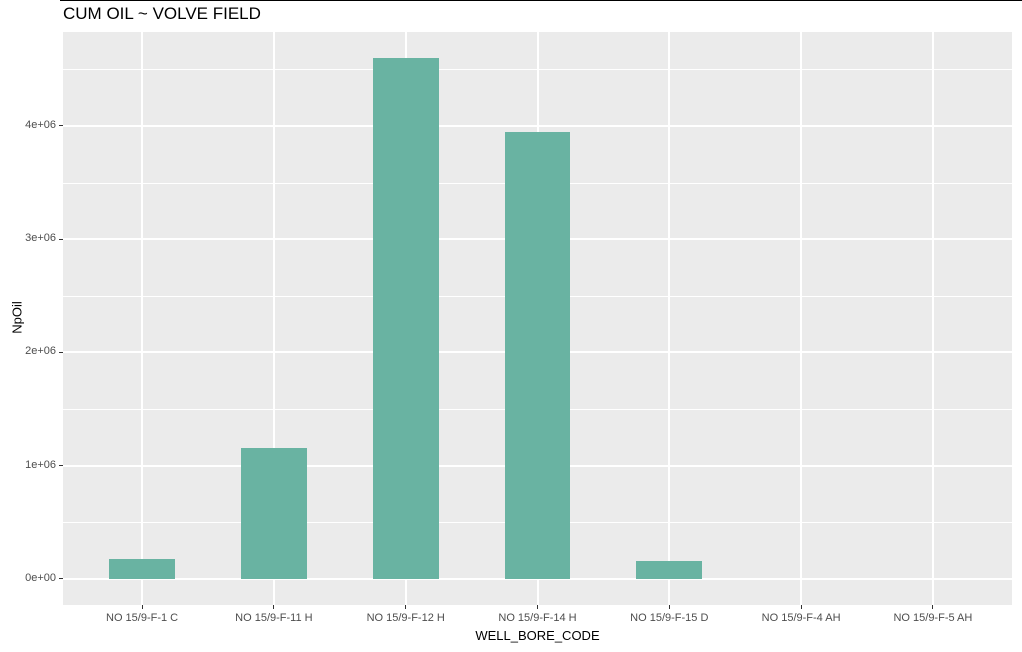  I want to click on bar-NO-15-9-F-11-H, so click(273, 513).